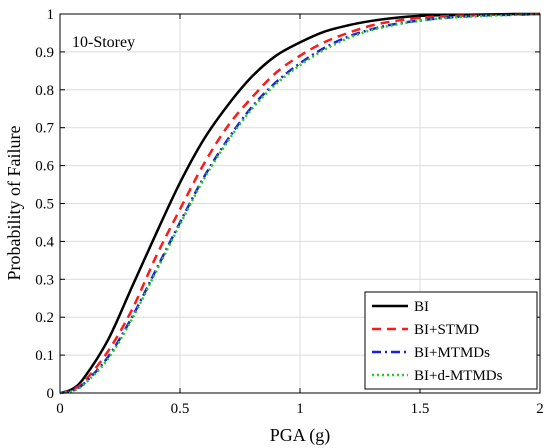 This screenshot has width=550, height=448. I want to click on legend-label-4: BI+d-MTMDs, so click(458, 376).